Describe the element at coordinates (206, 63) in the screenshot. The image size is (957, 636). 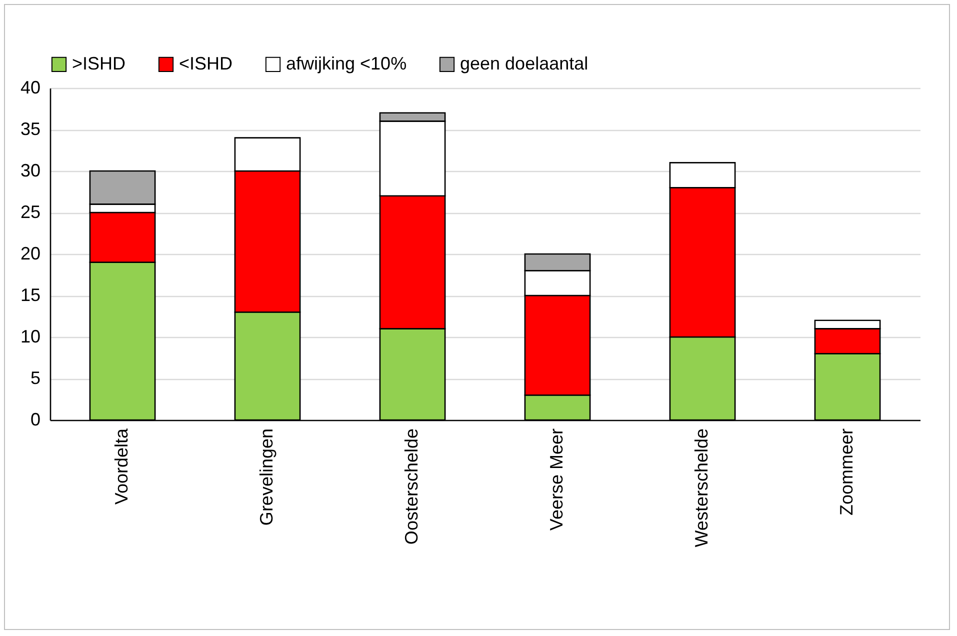
I see `legend-label: <ISHD` at that location.